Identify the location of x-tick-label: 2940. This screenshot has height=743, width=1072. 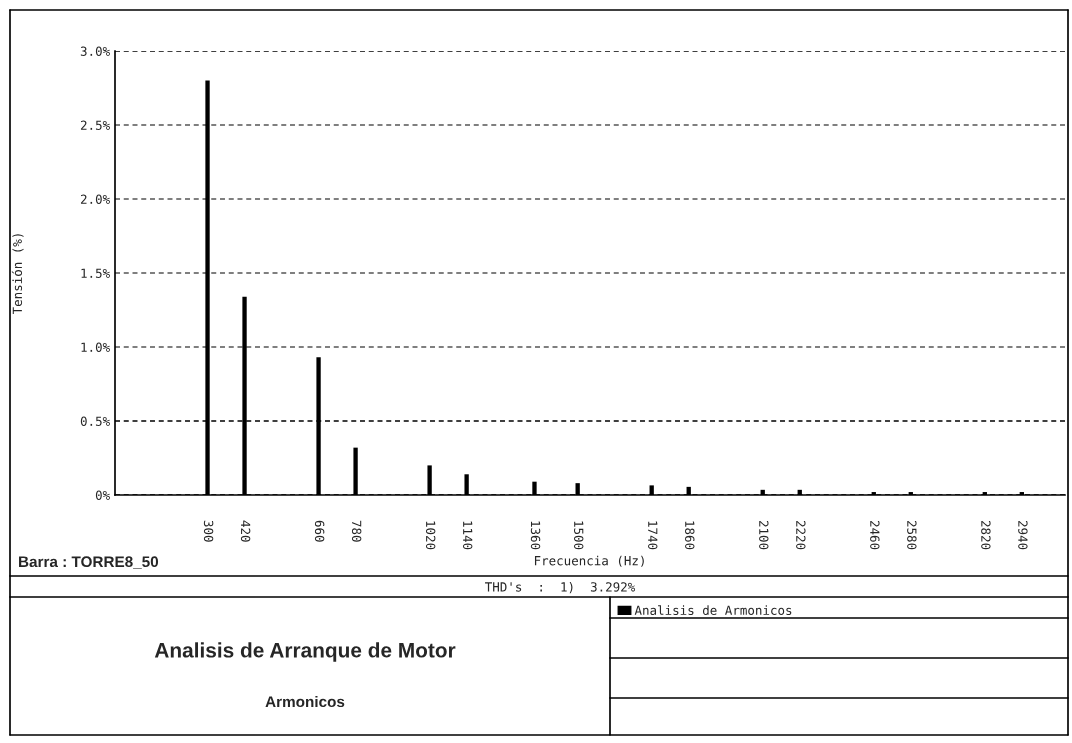
(1023, 535).